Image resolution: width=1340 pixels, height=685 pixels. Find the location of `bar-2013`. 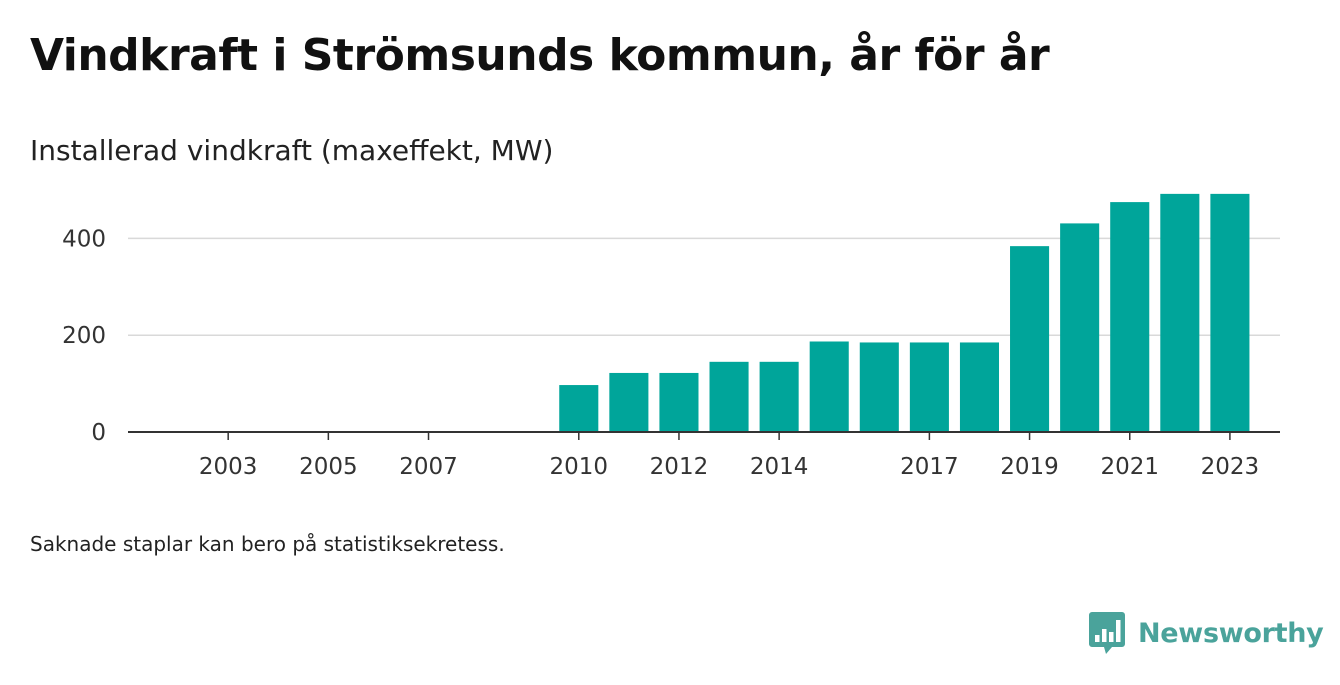

bar-2013 is located at coordinates (729, 396).